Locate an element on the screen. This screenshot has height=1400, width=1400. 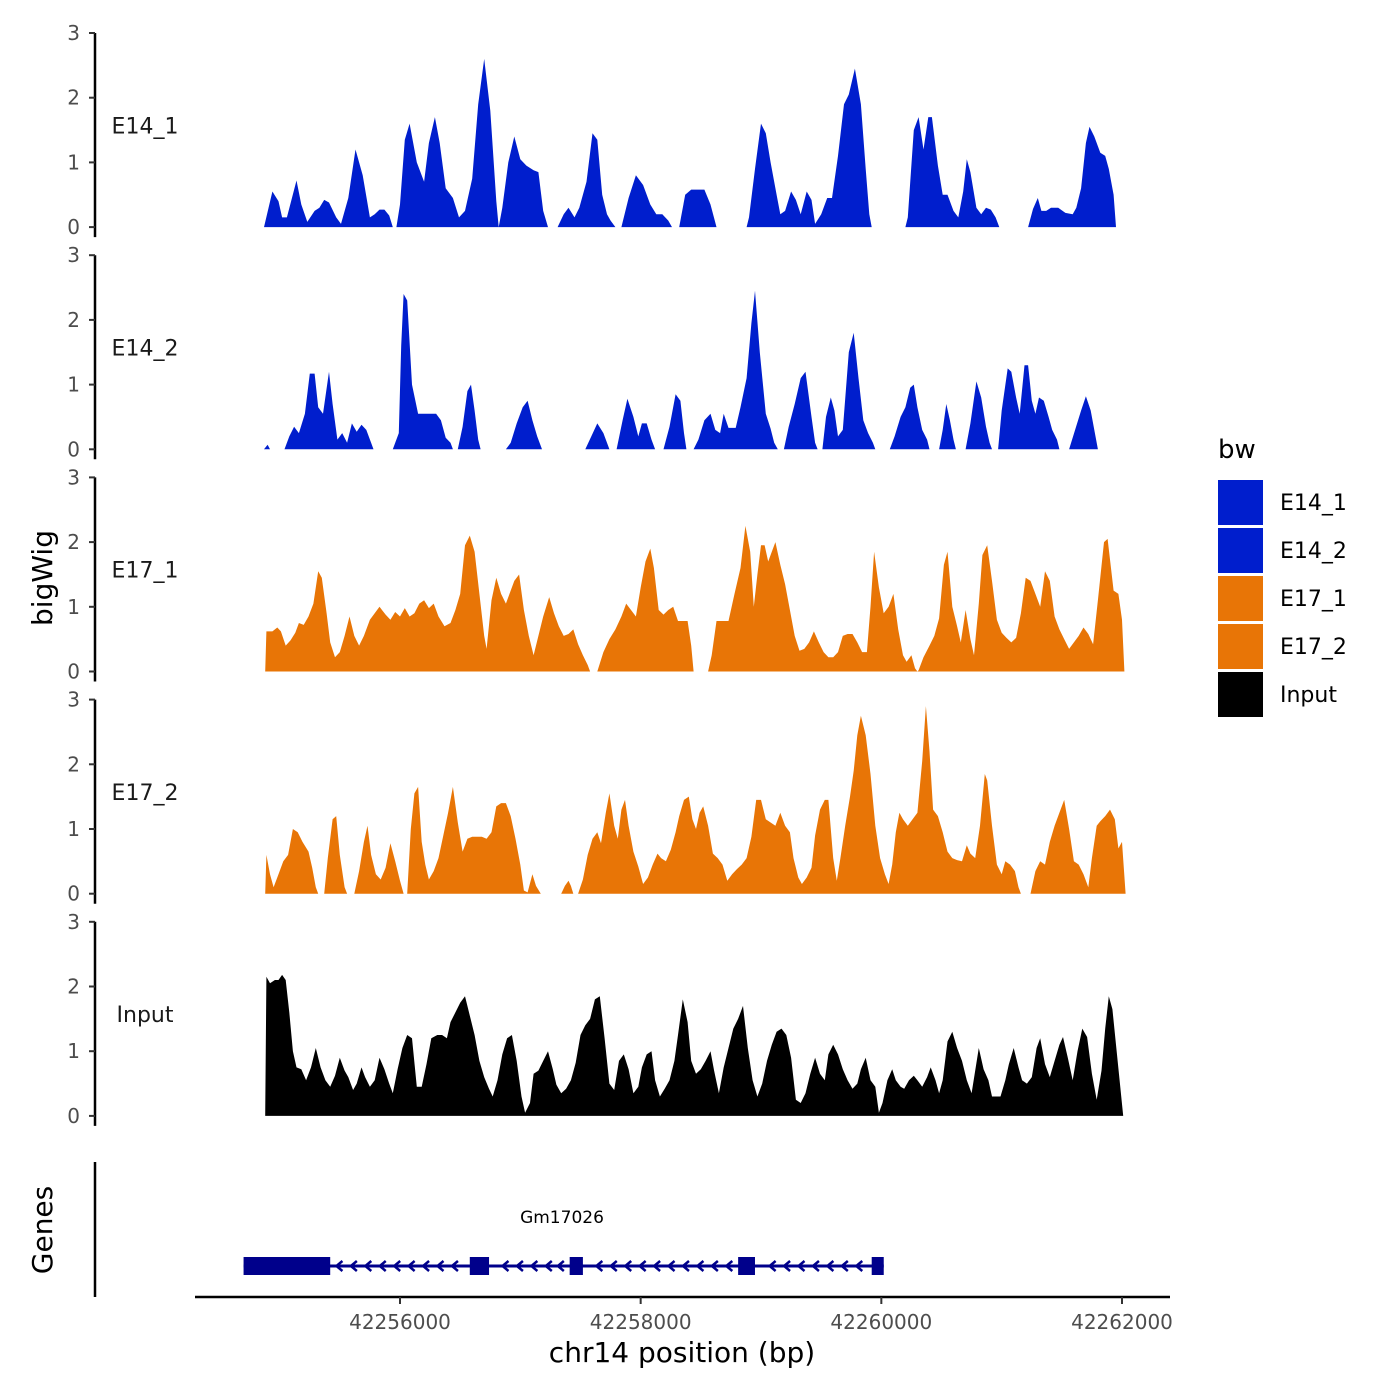
legend-label: Input is located at coordinates (1308, 695).